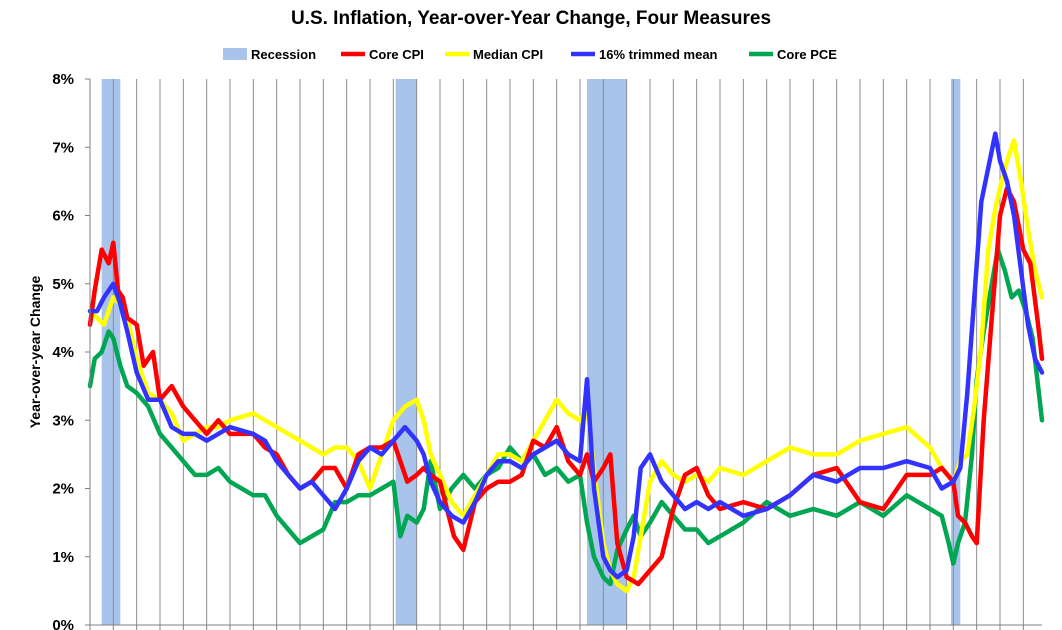 The image size is (1062, 630). Describe the element at coordinates (63, 216) in the screenshot. I see `y-tick-label: 6%` at that location.